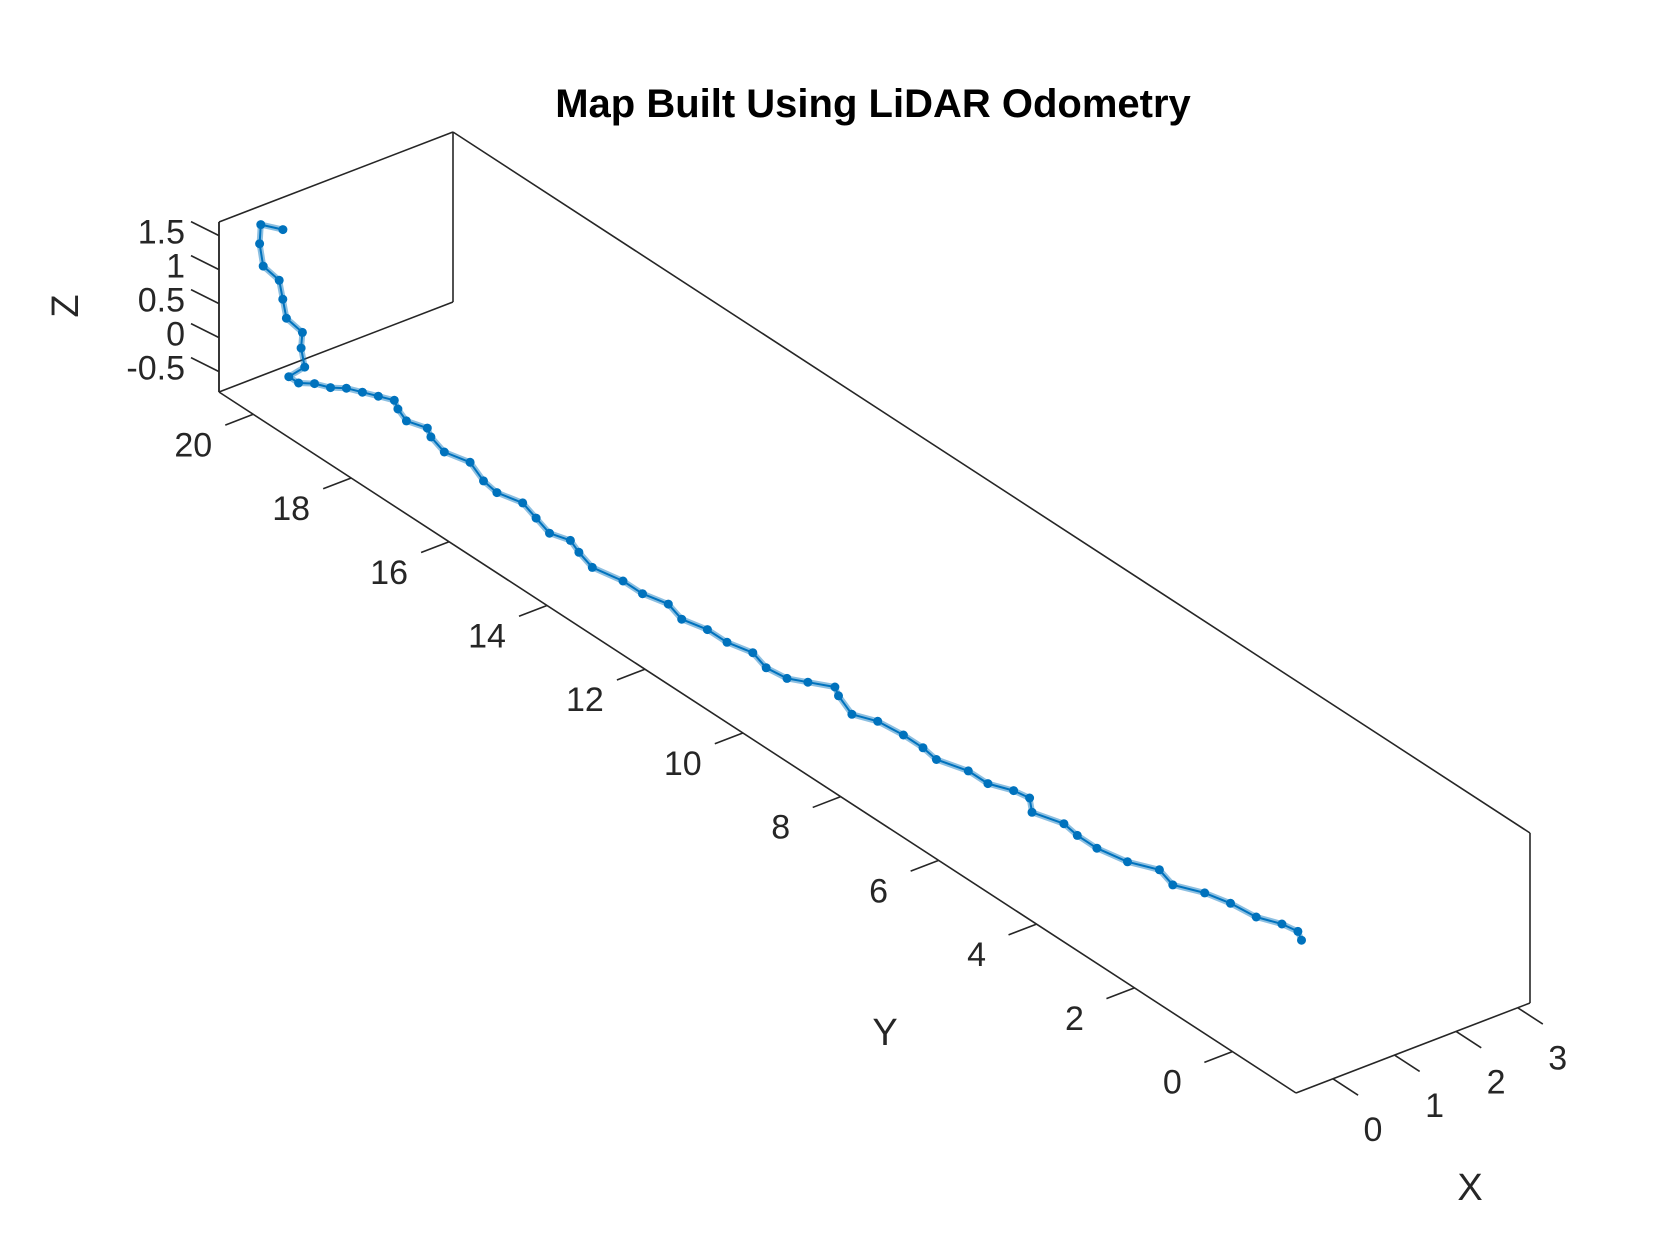 This screenshot has height=1260, width=1680. Describe the element at coordinates (585, 700) in the screenshot. I see `y-tick-label: 12` at that location.